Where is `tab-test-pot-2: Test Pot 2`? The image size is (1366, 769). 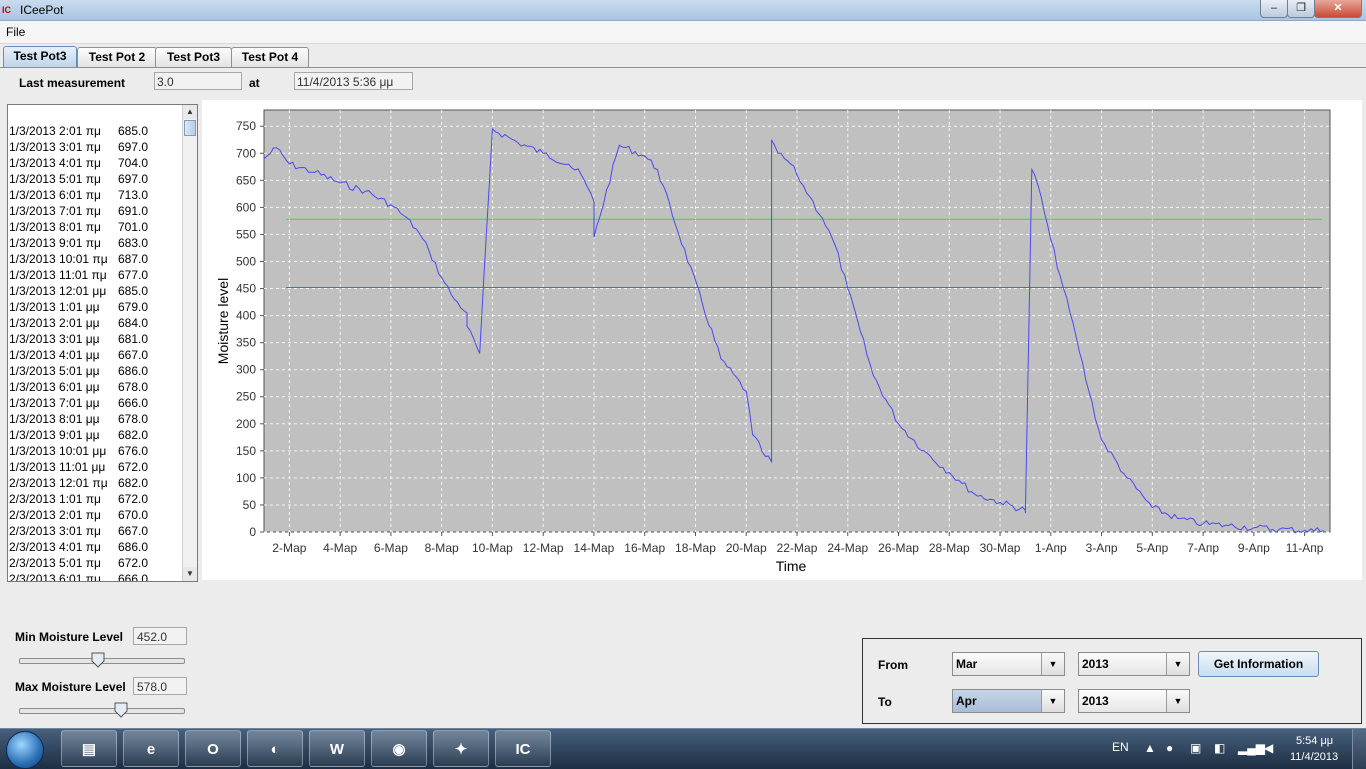
tab-test-pot-2: Test Pot 2 is located at coordinates (117, 57).